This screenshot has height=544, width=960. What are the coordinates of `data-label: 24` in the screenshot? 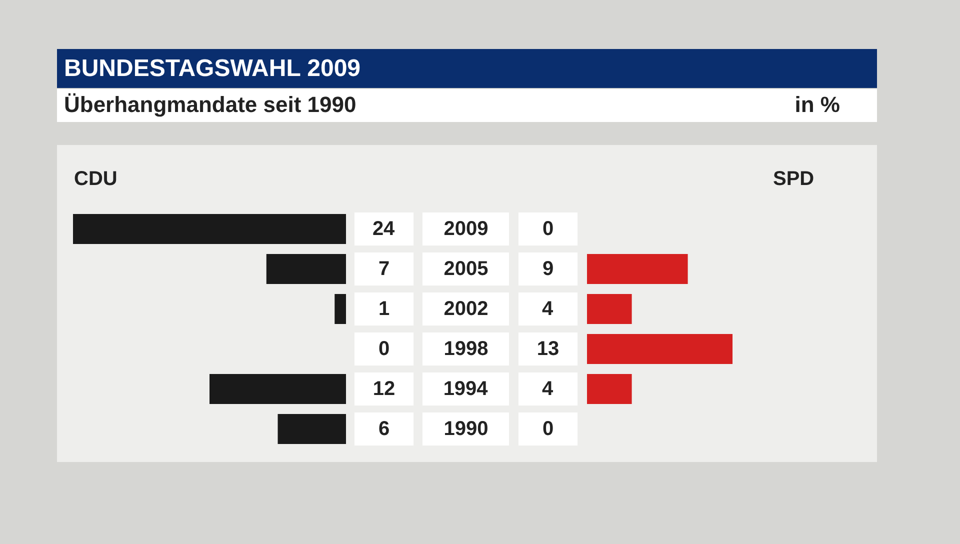 It's located at (384, 229).